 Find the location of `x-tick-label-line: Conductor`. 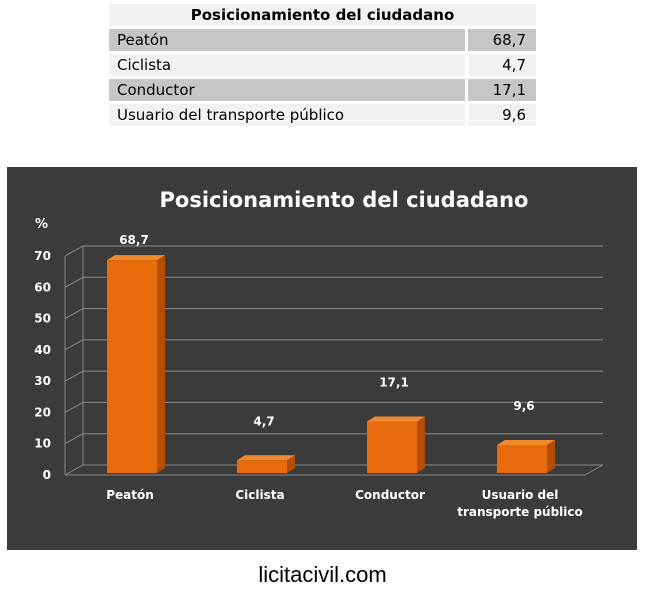

x-tick-label-line: Conductor is located at coordinates (390, 495).